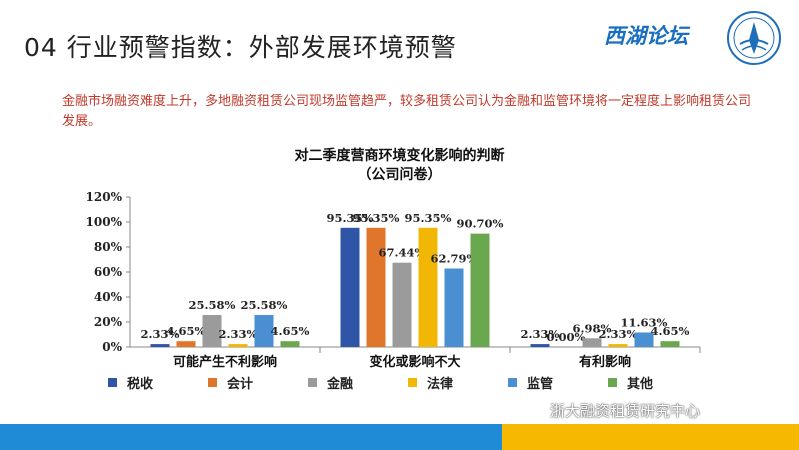  Describe the element at coordinates (112, 347) in the screenshot. I see `y-tick-label: 0%` at that location.